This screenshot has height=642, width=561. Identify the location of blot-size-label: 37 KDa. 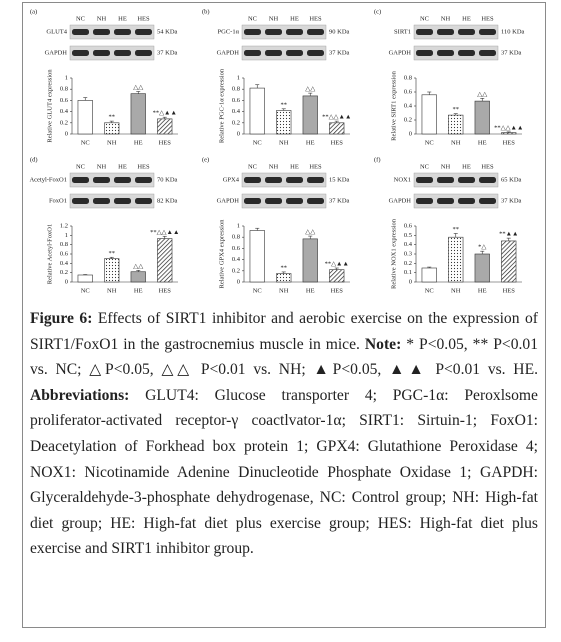
(167, 52).